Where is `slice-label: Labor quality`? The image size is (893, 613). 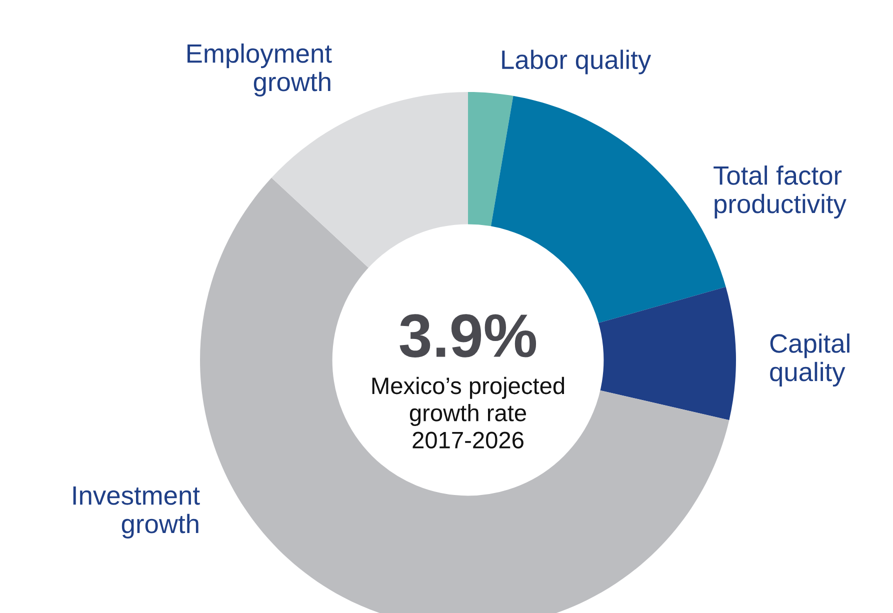 slice-label: Labor quality is located at coordinates (577, 62).